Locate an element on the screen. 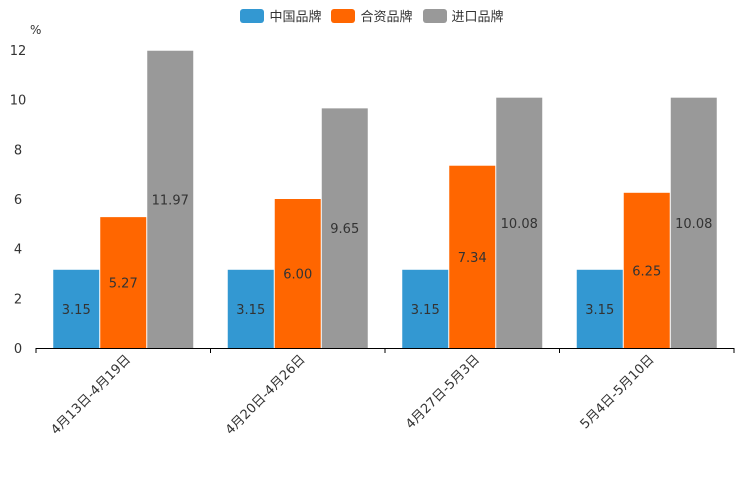 The height and width of the screenshot is (496, 744). bar-value-label: 6.00 is located at coordinates (297, 275).